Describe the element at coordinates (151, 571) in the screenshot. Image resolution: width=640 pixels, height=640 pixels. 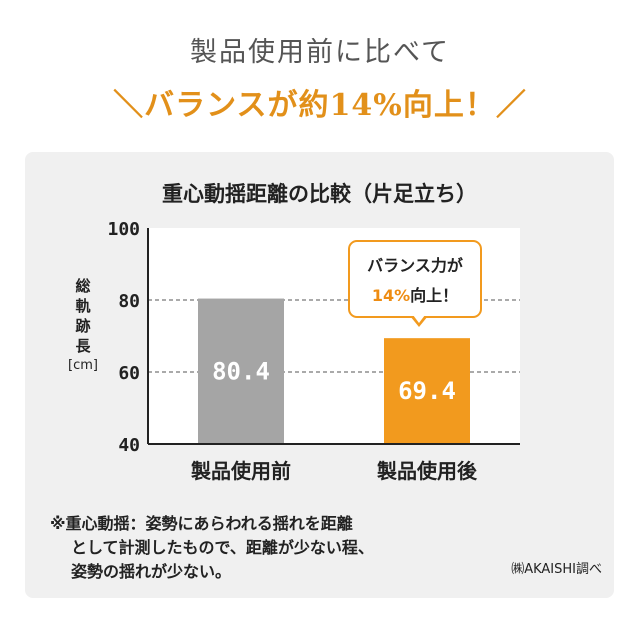
I see `footnote-line3: 姿勢の揺れが少ない。` at that location.